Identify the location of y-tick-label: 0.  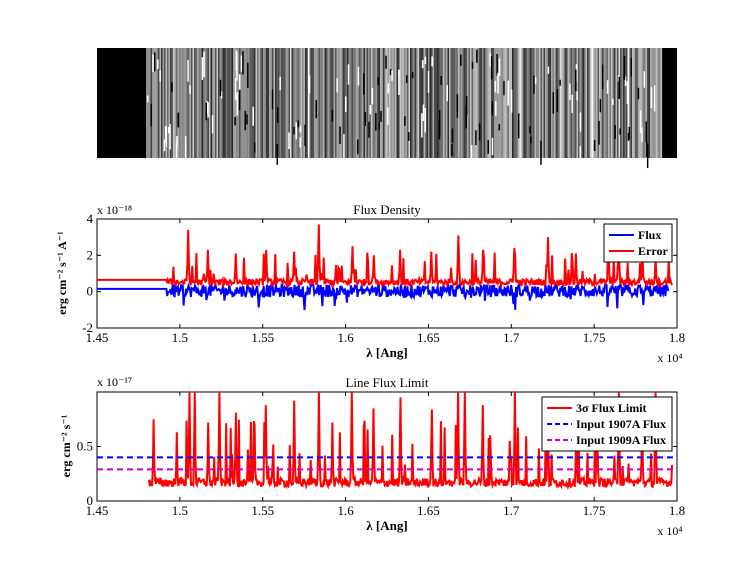
(90, 291).